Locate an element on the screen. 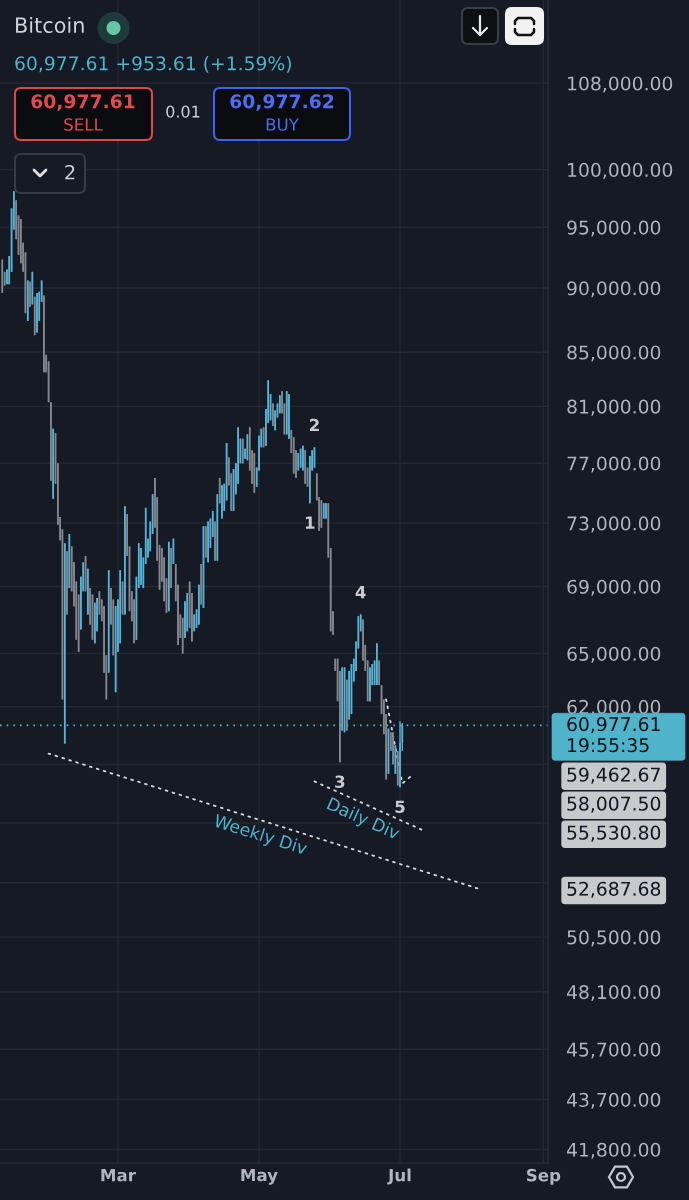 This screenshot has width=689, height=1200. y-tick-label: 48,100.00 is located at coordinates (613, 993).